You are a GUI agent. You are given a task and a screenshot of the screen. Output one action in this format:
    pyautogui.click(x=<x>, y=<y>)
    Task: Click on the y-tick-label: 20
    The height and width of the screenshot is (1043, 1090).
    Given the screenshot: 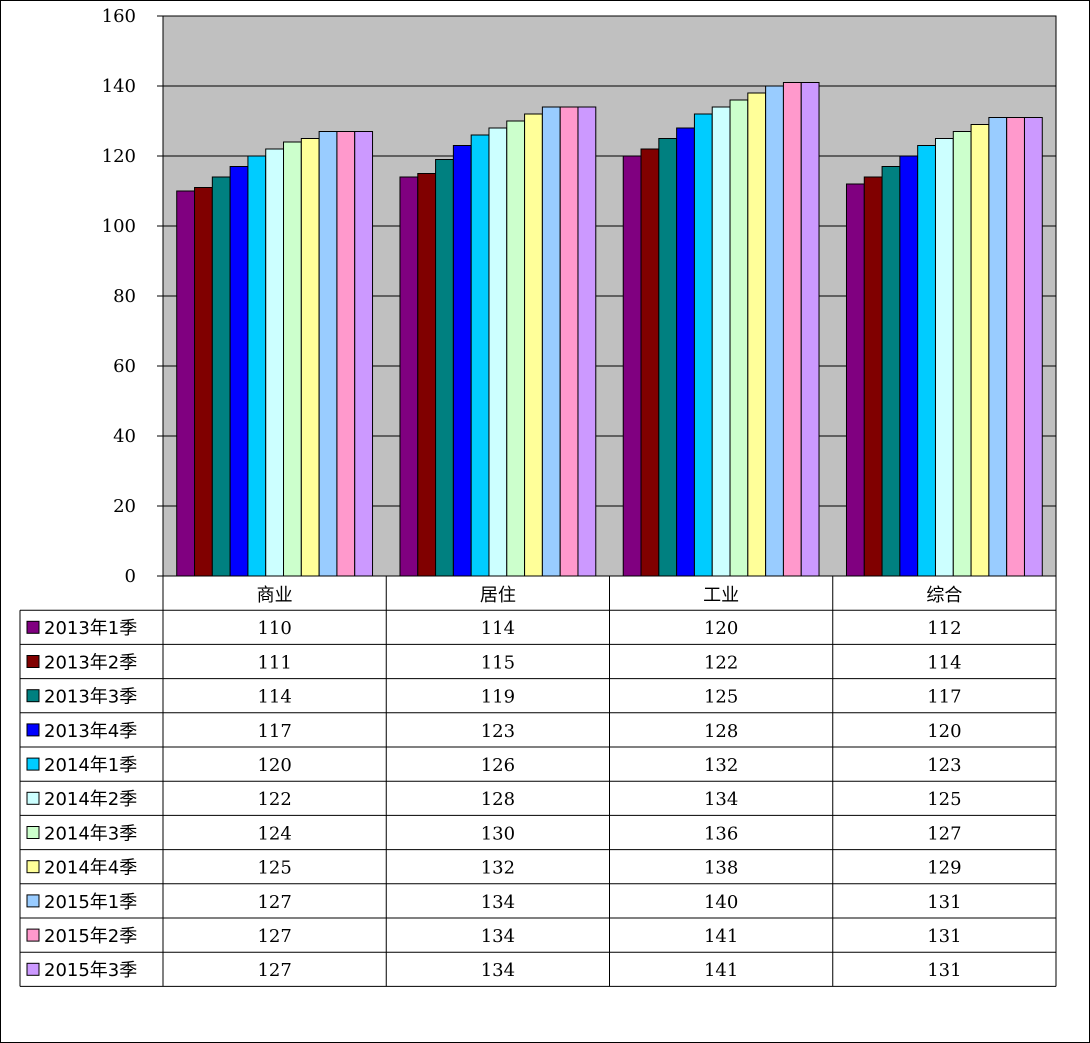 What is the action you would take?
    pyautogui.click(x=124, y=506)
    